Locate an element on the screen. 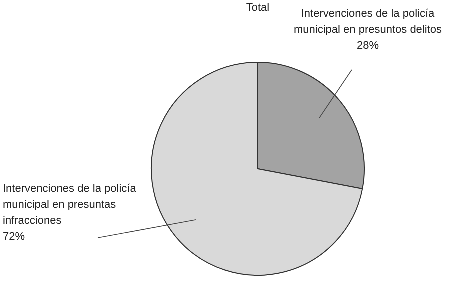  data-label: 28% is located at coordinates (368, 46).